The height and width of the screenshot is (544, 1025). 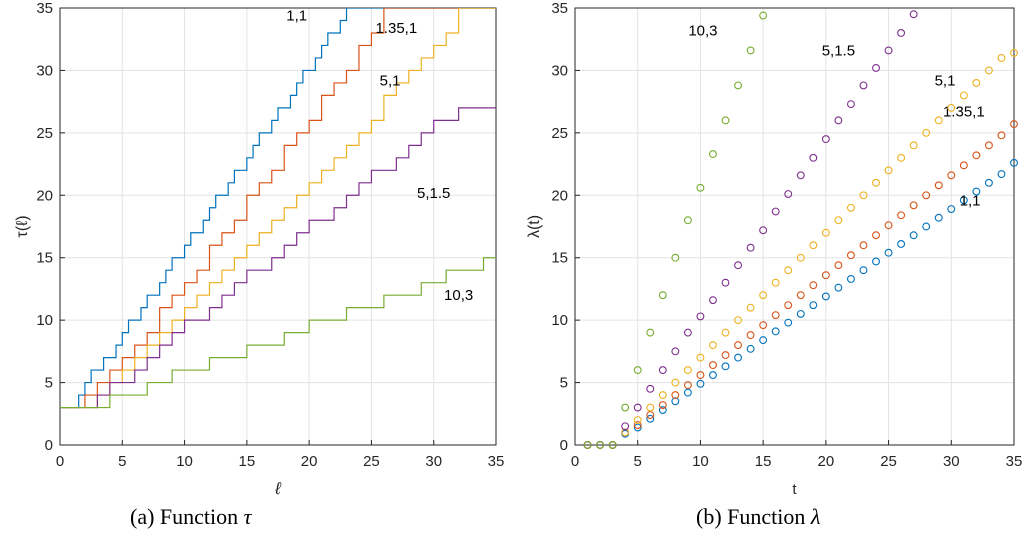 I want to click on tau-y-tick-label: 5, so click(x=49, y=383).